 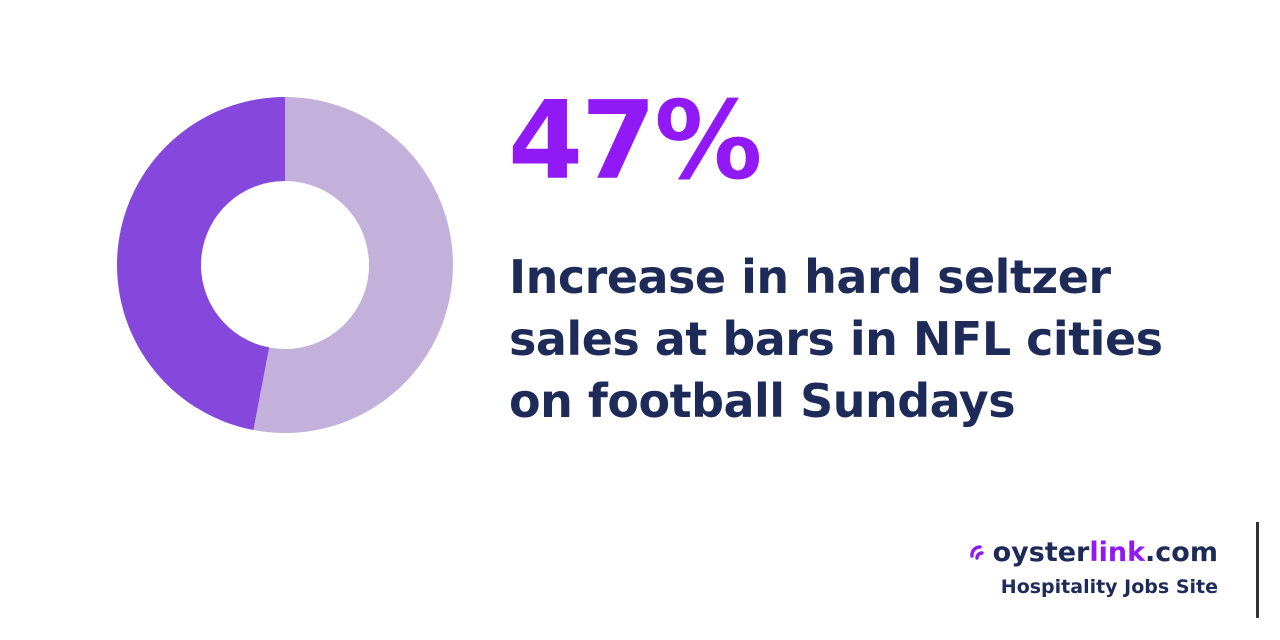 I want to click on caption-line-2: sales at bars in NFL cities, so click(x=836, y=339).